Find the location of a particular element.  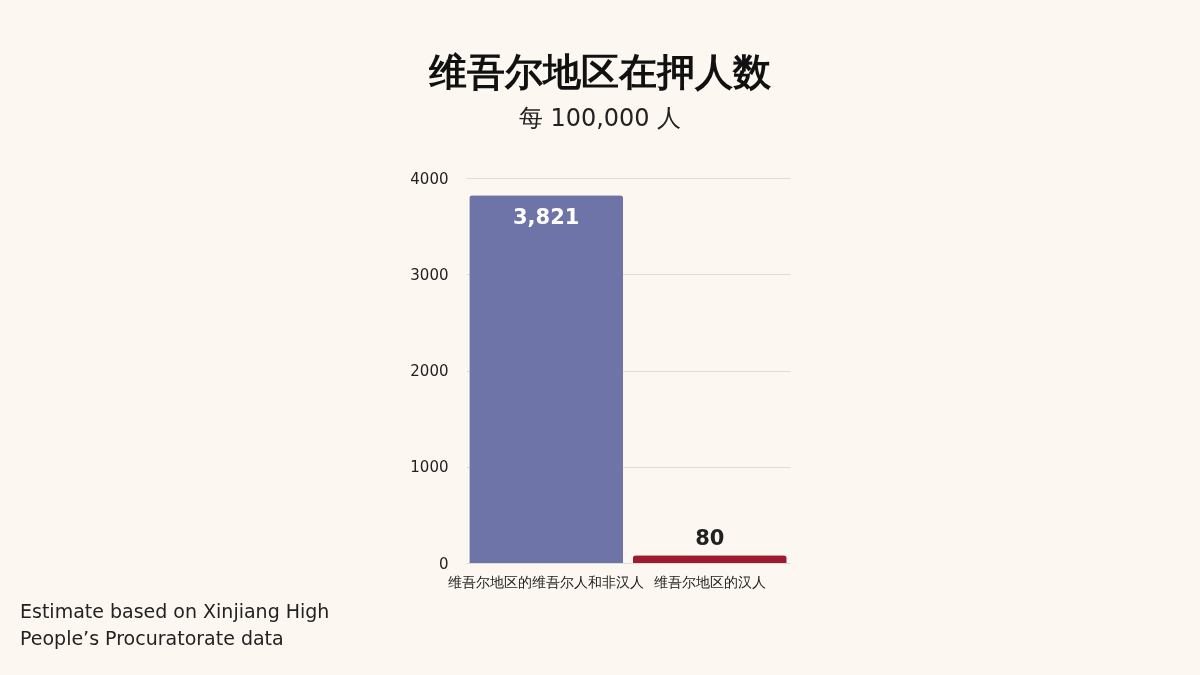

data-label: 80 is located at coordinates (710, 538).